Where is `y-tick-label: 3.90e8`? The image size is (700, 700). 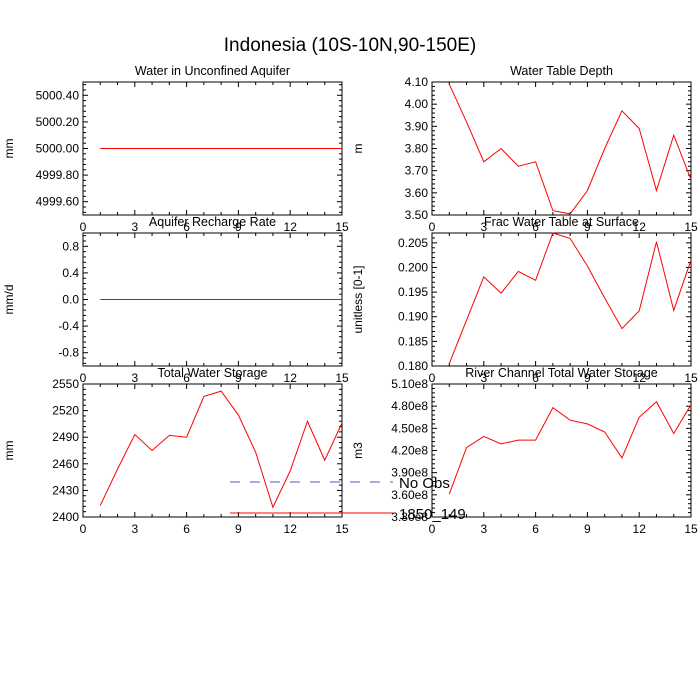
y-tick-label: 3.90e8 is located at coordinates (409, 473).